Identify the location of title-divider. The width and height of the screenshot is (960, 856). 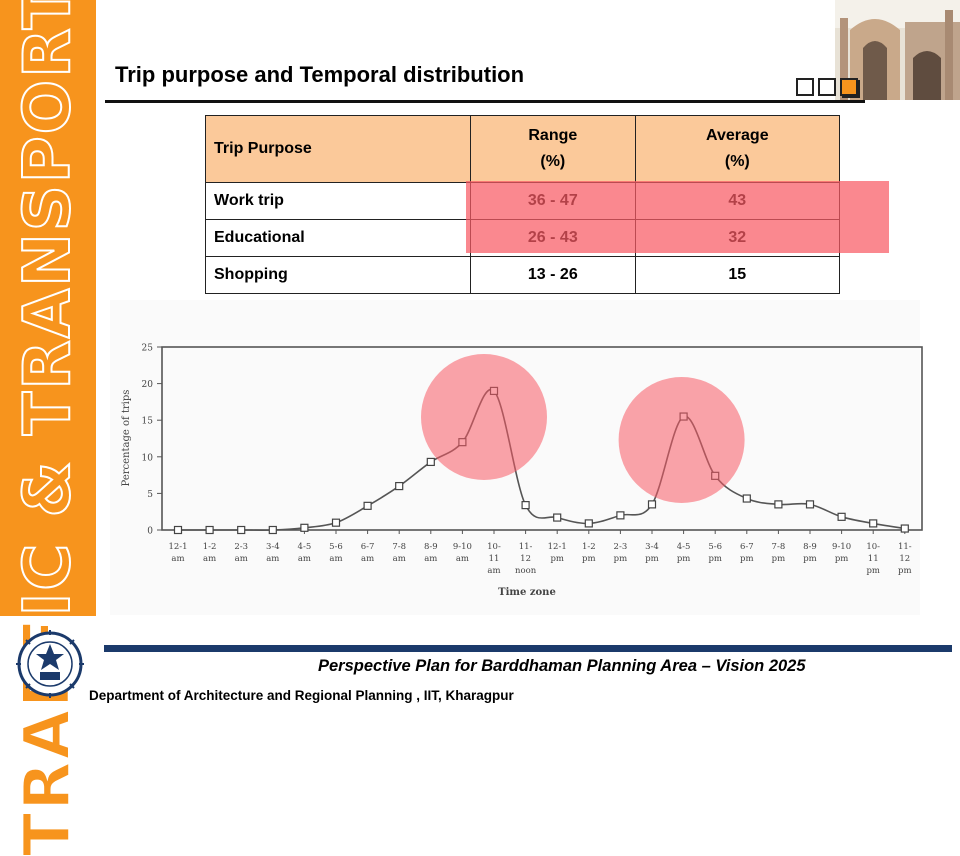
(485, 101).